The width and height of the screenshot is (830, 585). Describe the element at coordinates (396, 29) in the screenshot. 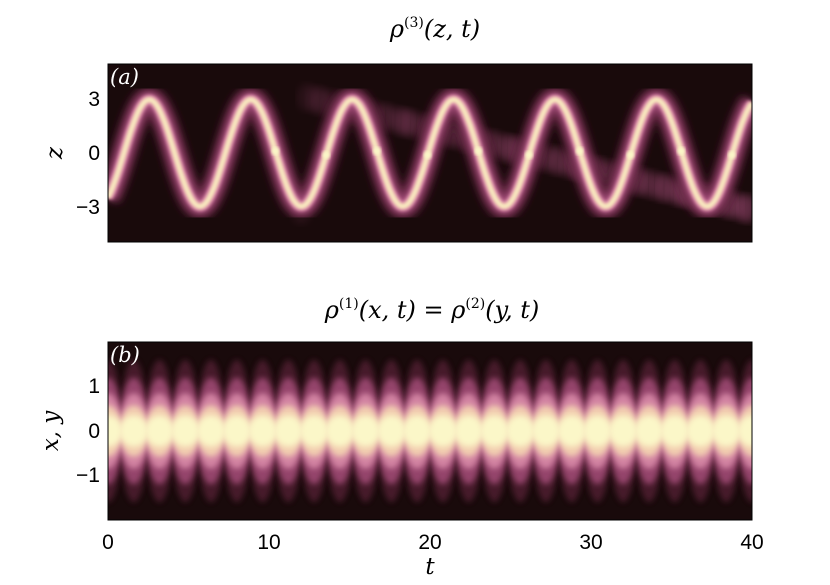

I see `panel-a-title-base: ρ` at that location.